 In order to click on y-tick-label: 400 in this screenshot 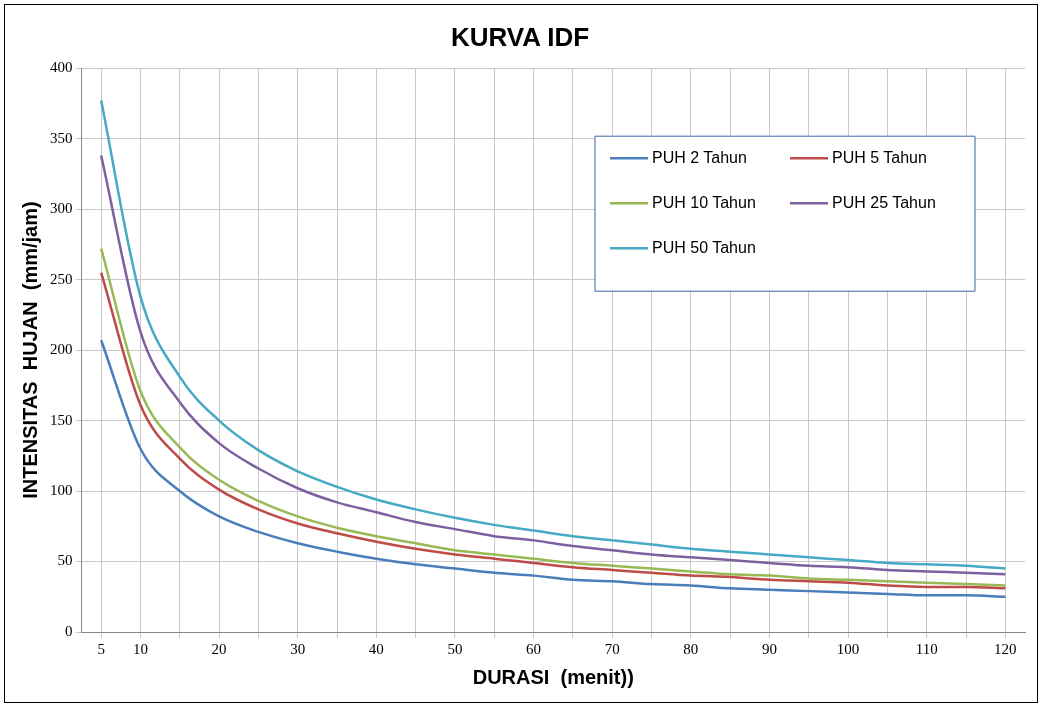, I will do `click(61, 67)`.